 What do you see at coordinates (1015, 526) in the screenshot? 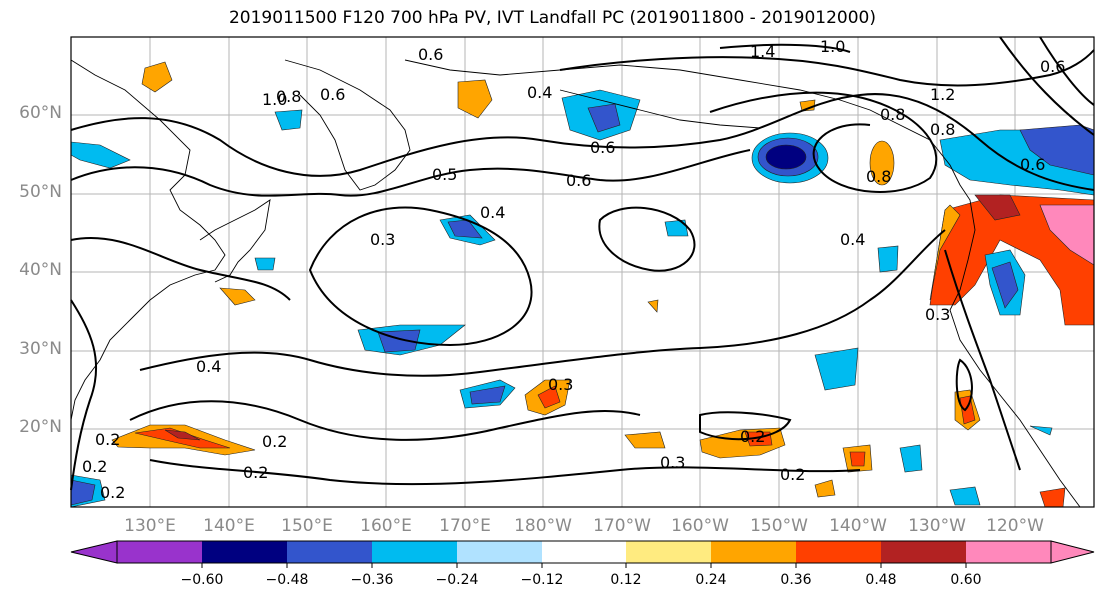
I see `lon-label: 120°W` at bounding box center [1015, 526].